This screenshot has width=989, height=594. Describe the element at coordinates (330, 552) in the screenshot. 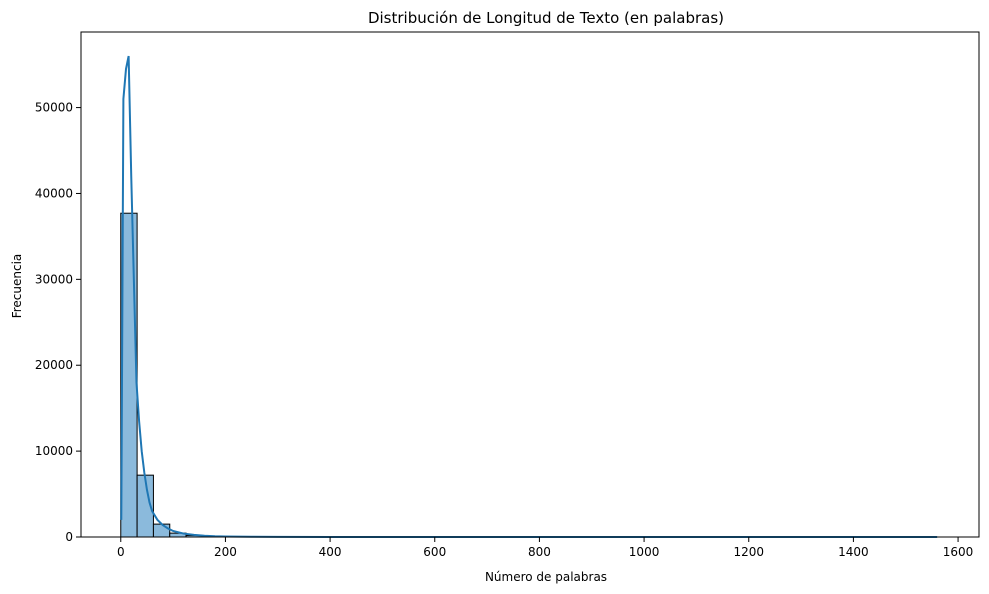

I see `x-tick-label: 400` at that location.